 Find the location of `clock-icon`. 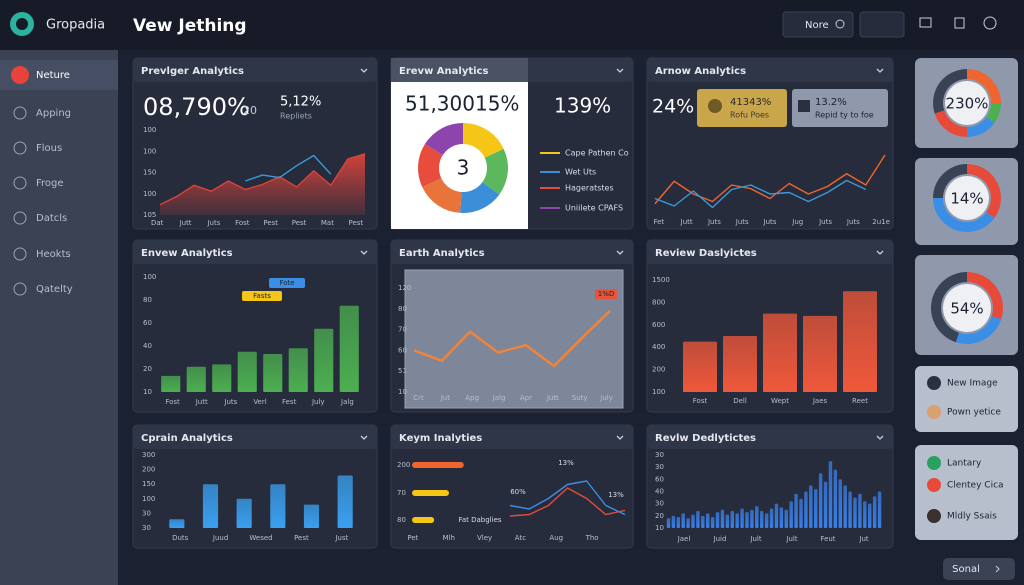

clock-icon is located at coordinates (990, 23).